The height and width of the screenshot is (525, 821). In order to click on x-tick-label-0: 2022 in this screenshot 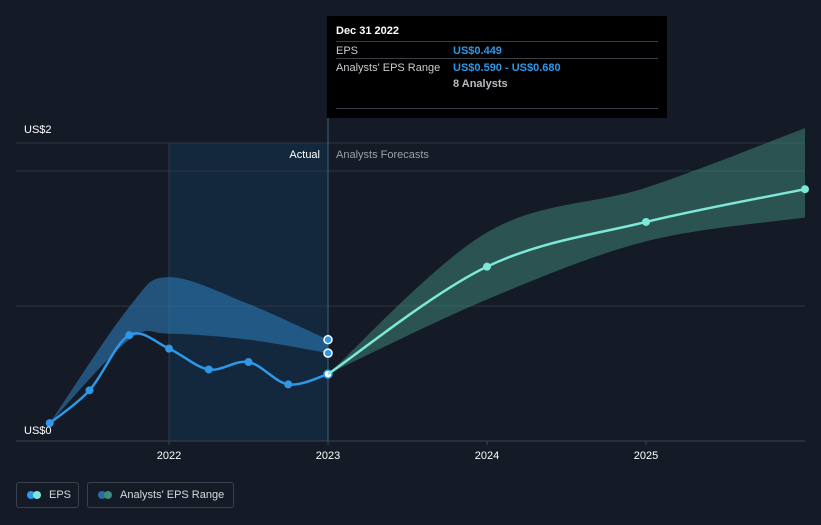, I will do `click(169, 456)`.